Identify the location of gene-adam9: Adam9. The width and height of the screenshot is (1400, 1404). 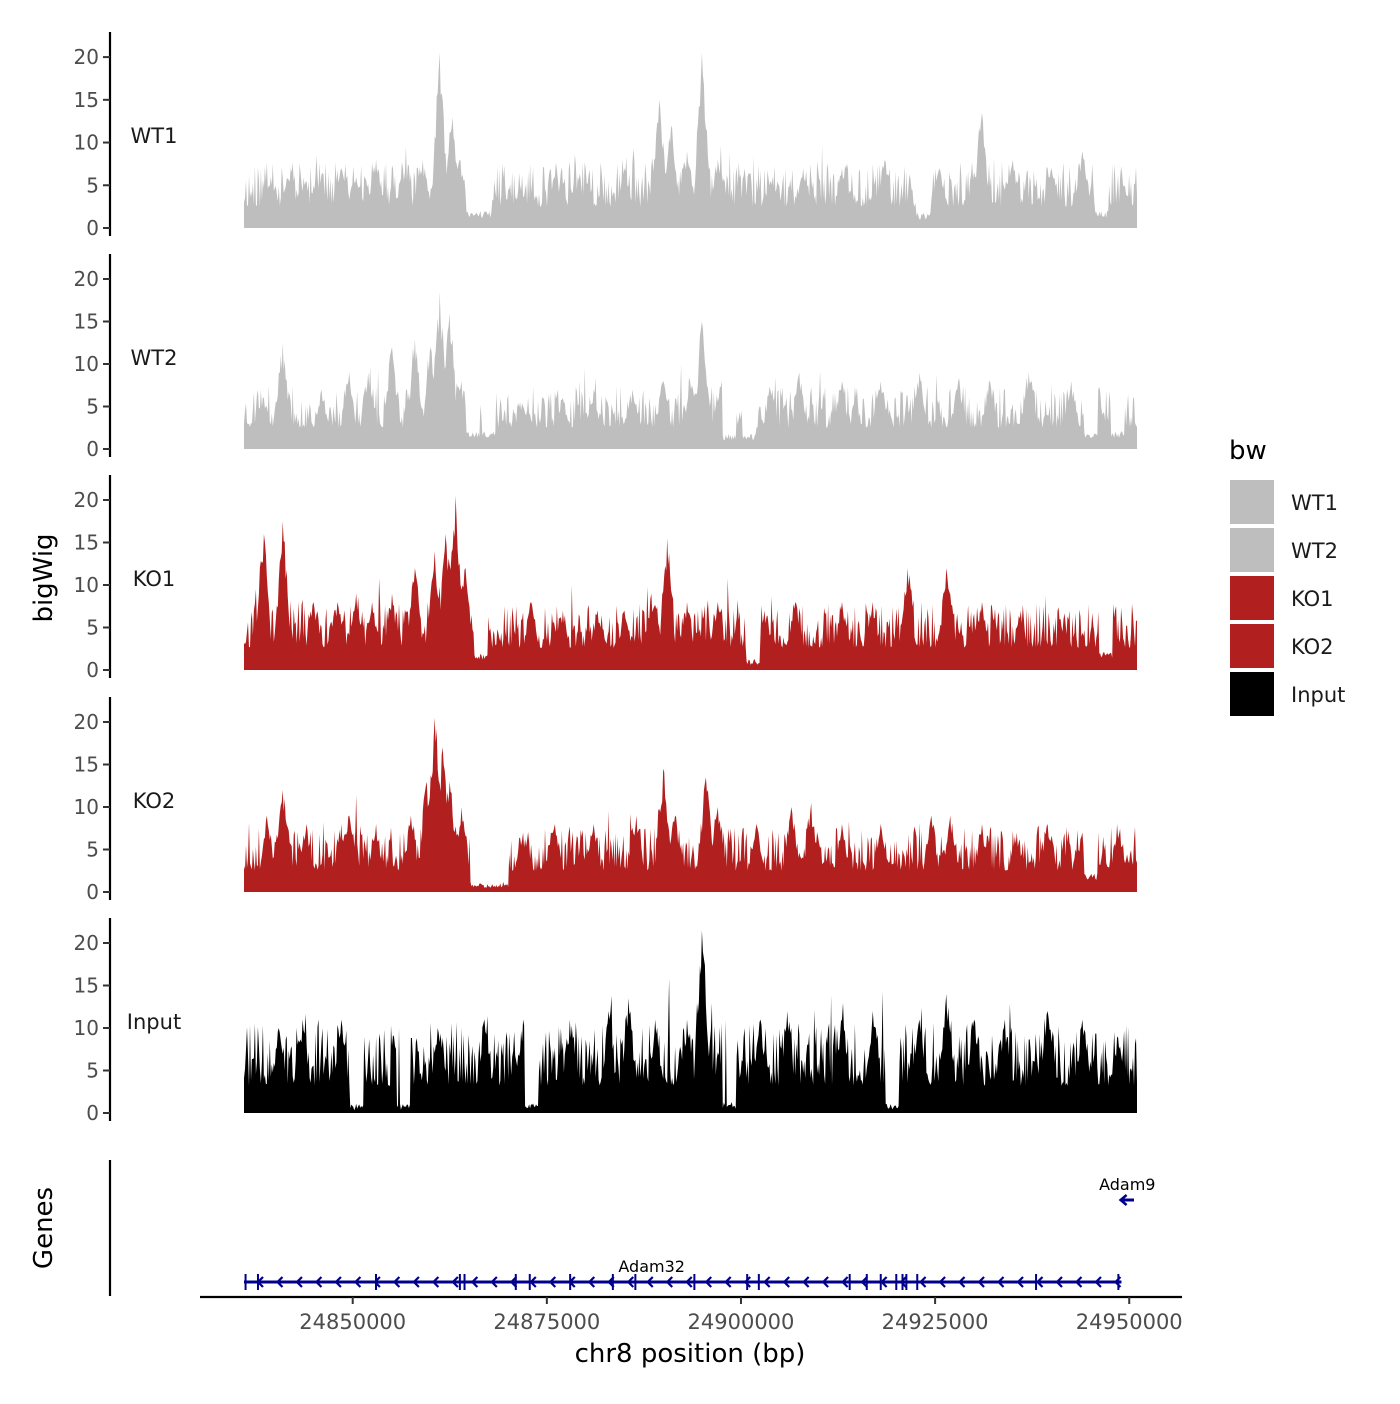
(1127, 1190).